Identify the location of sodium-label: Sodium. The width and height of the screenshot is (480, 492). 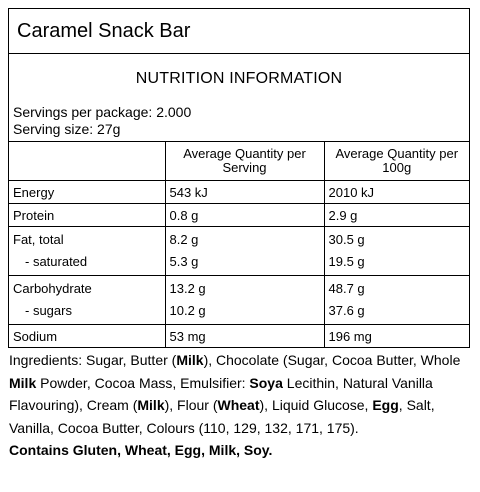
(87, 335).